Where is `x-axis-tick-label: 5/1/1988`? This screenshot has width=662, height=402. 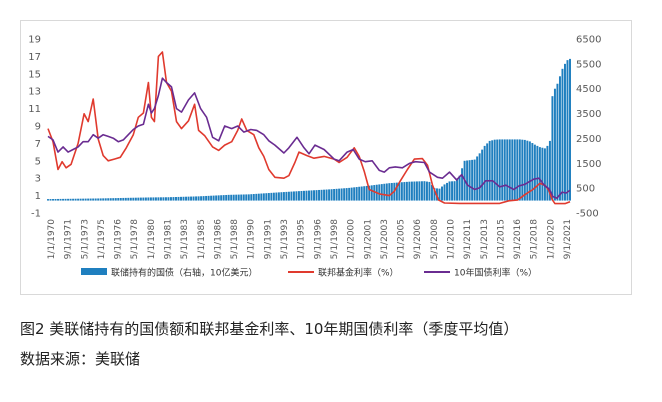 x-axis-tick-label: 5/1/1988 is located at coordinates (235, 239).